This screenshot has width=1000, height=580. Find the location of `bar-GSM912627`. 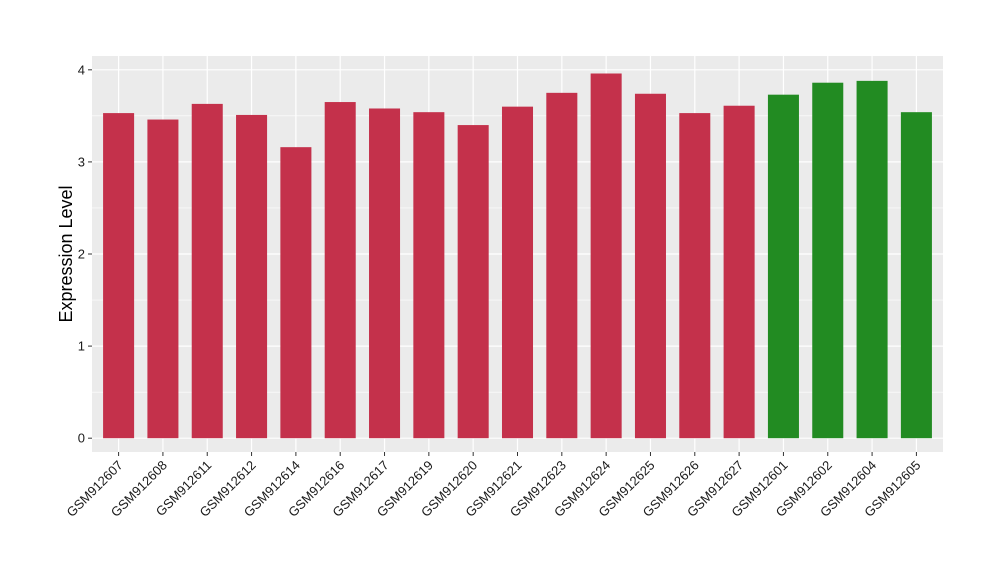

bar-GSM912627 is located at coordinates (739, 272).